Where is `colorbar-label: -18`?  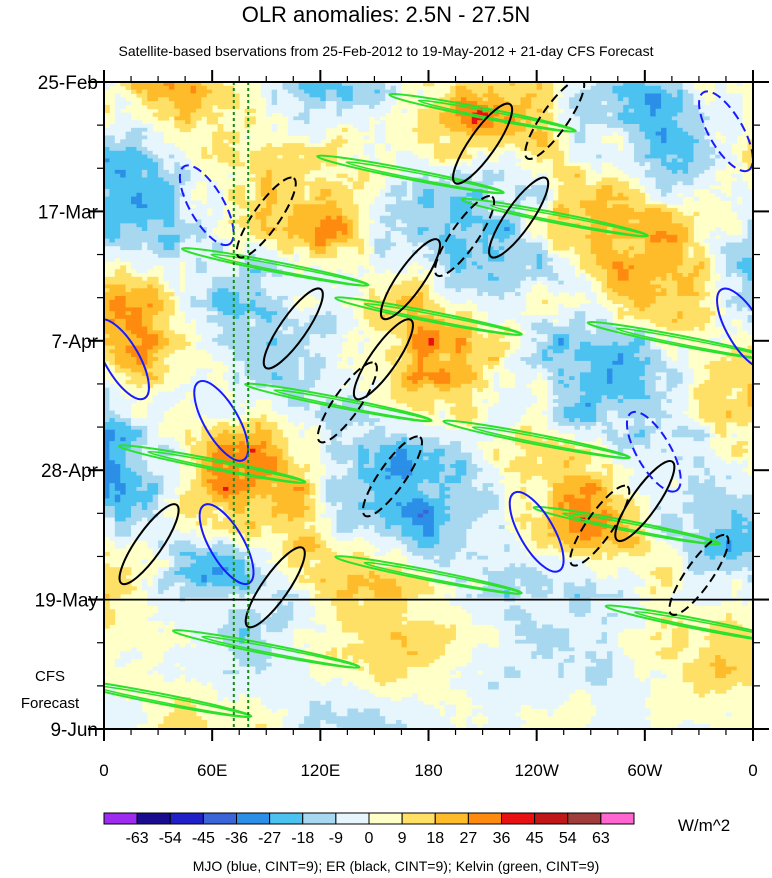
colorbar-label: -18 is located at coordinates (302, 838).